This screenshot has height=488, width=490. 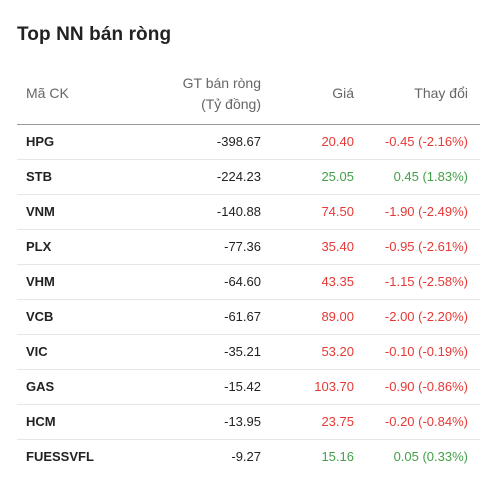 I want to click on net-sell-value: -35.21, so click(x=242, y=351).